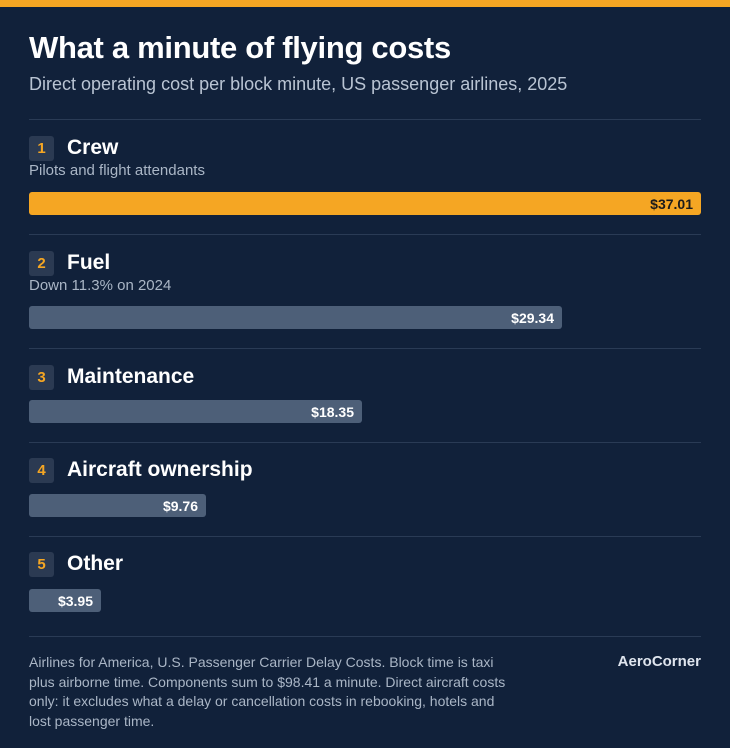 The width and height of the screenshot is (730, 748). What do you see at coordinates (240, 47) in the screenshot?
I see `chart-title: What a minute of flying costs` at bounding box center [240, 47].